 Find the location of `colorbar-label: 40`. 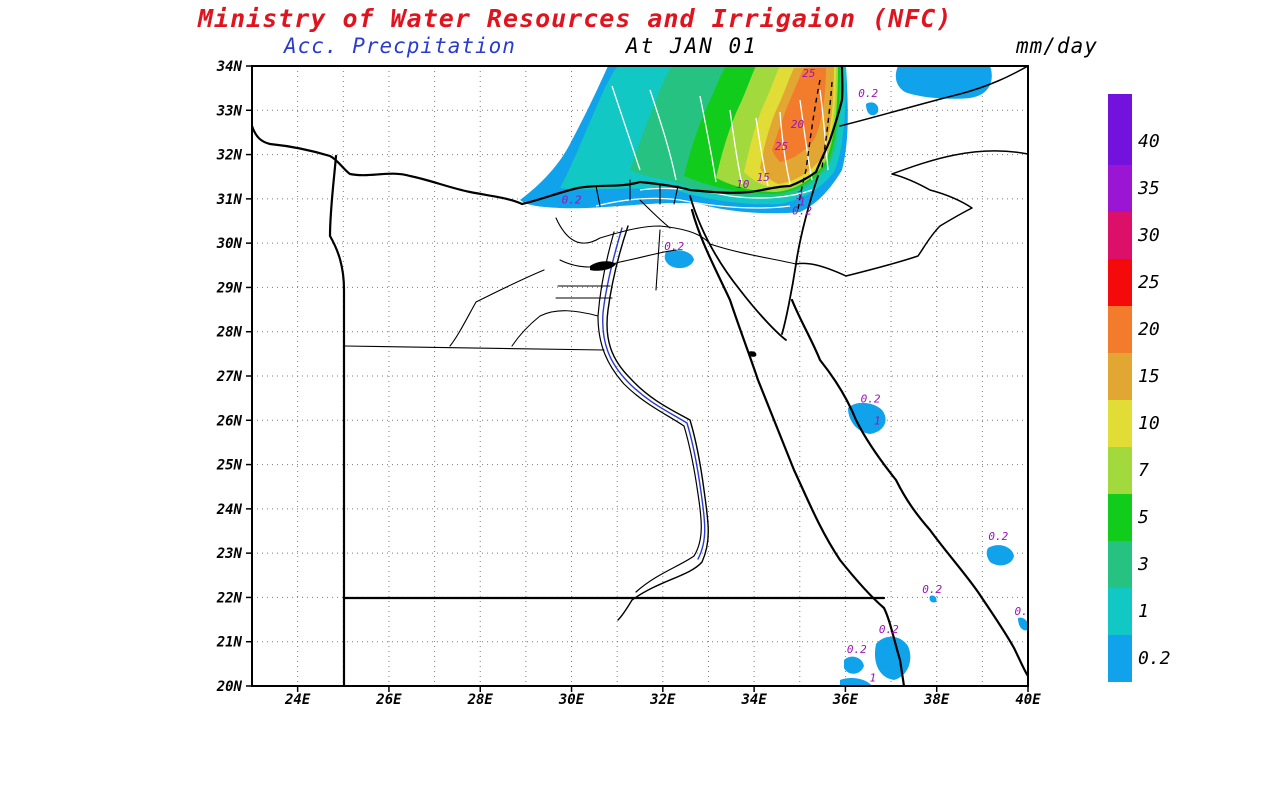

colorbar-label: 40 is located at coordinates (1149, 141).